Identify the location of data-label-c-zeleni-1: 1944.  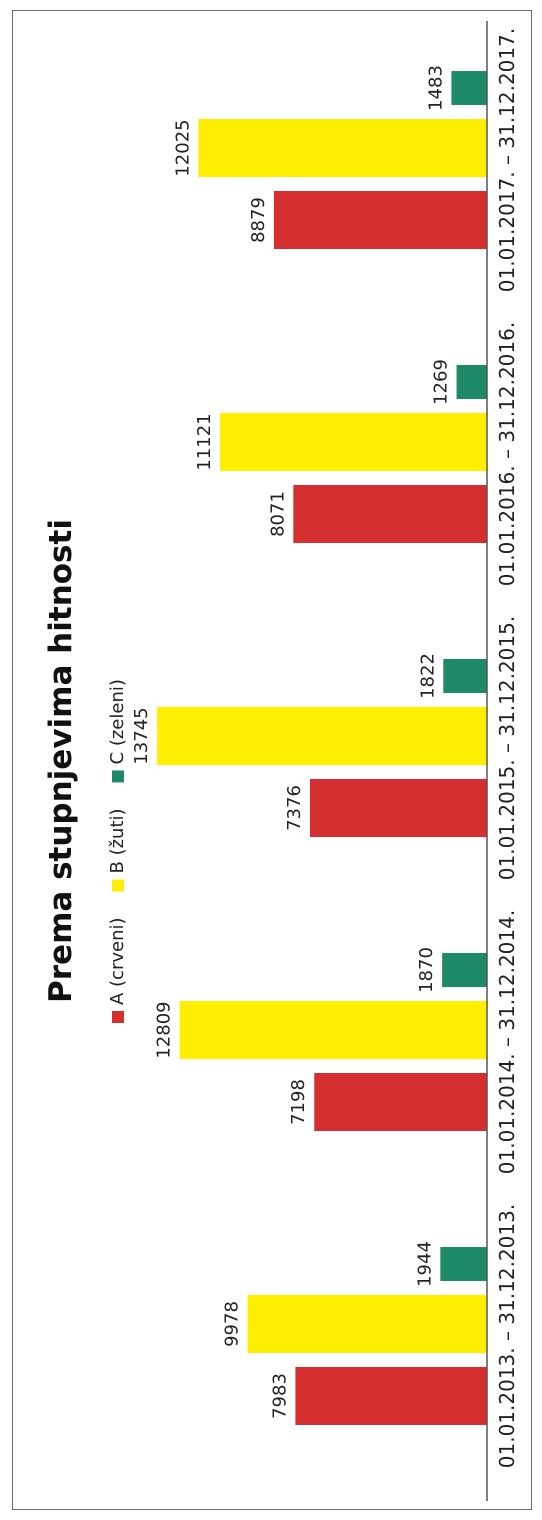
(424, 1264).